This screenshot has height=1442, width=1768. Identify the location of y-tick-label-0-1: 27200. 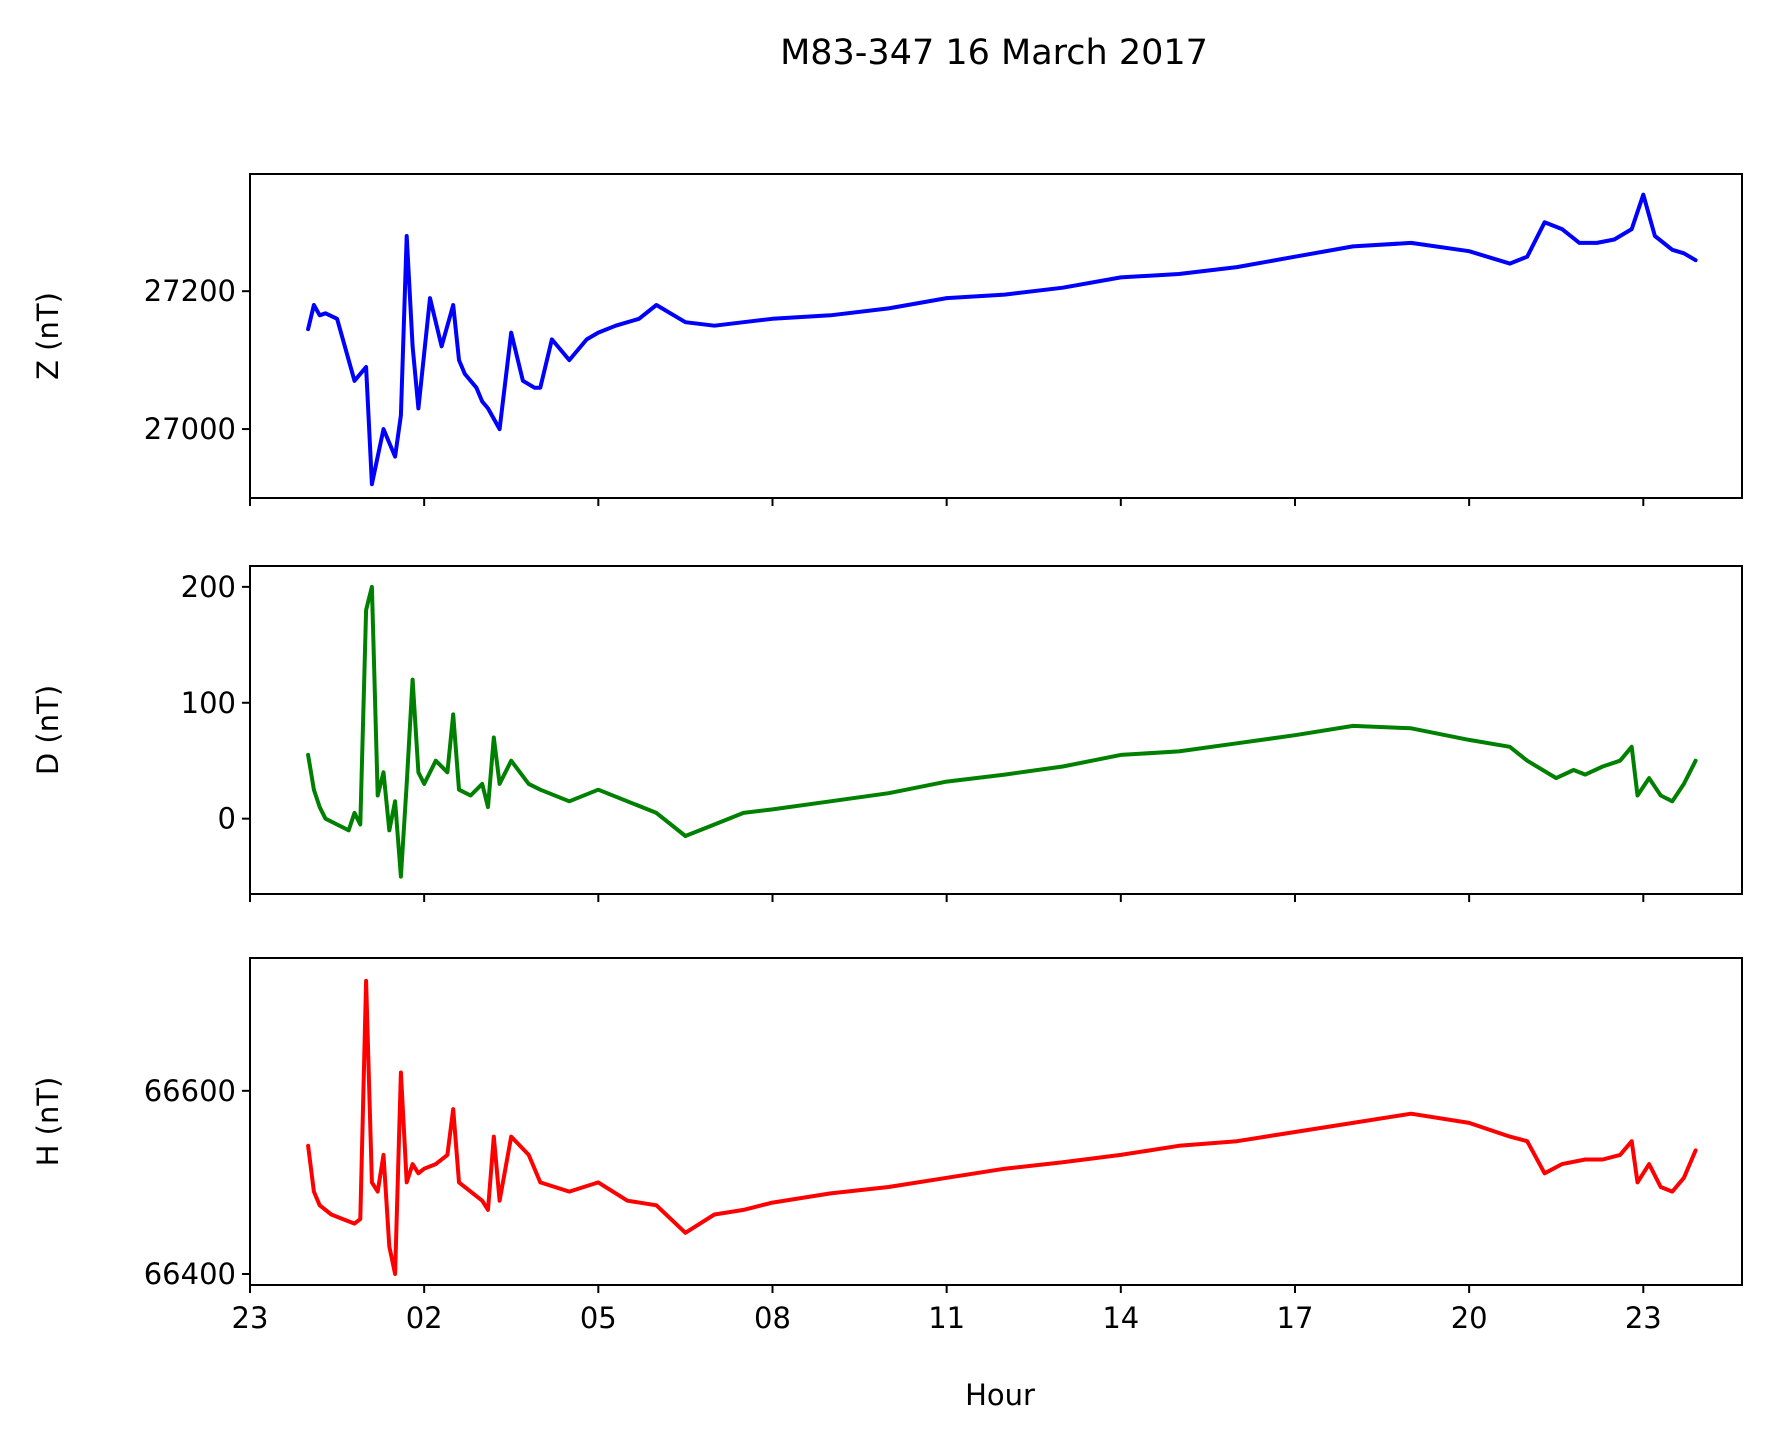
(190, 291).